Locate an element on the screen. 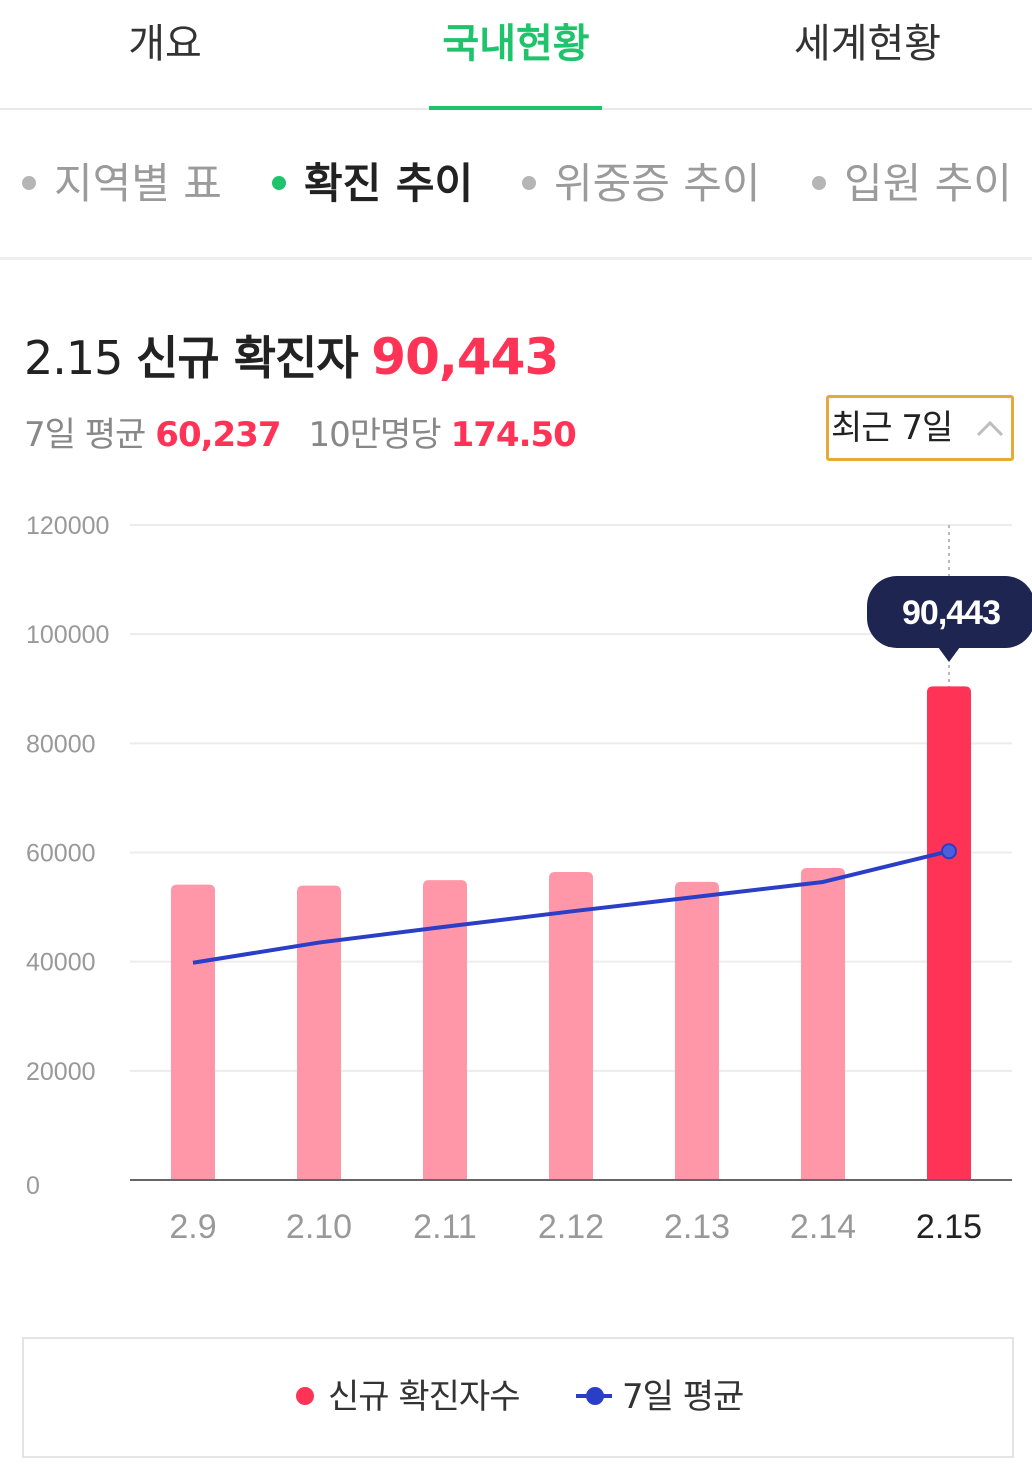 This screenshot has height=1469, width=1032. x-tick-label: 2.14 is located at coordinates (823, 1227).